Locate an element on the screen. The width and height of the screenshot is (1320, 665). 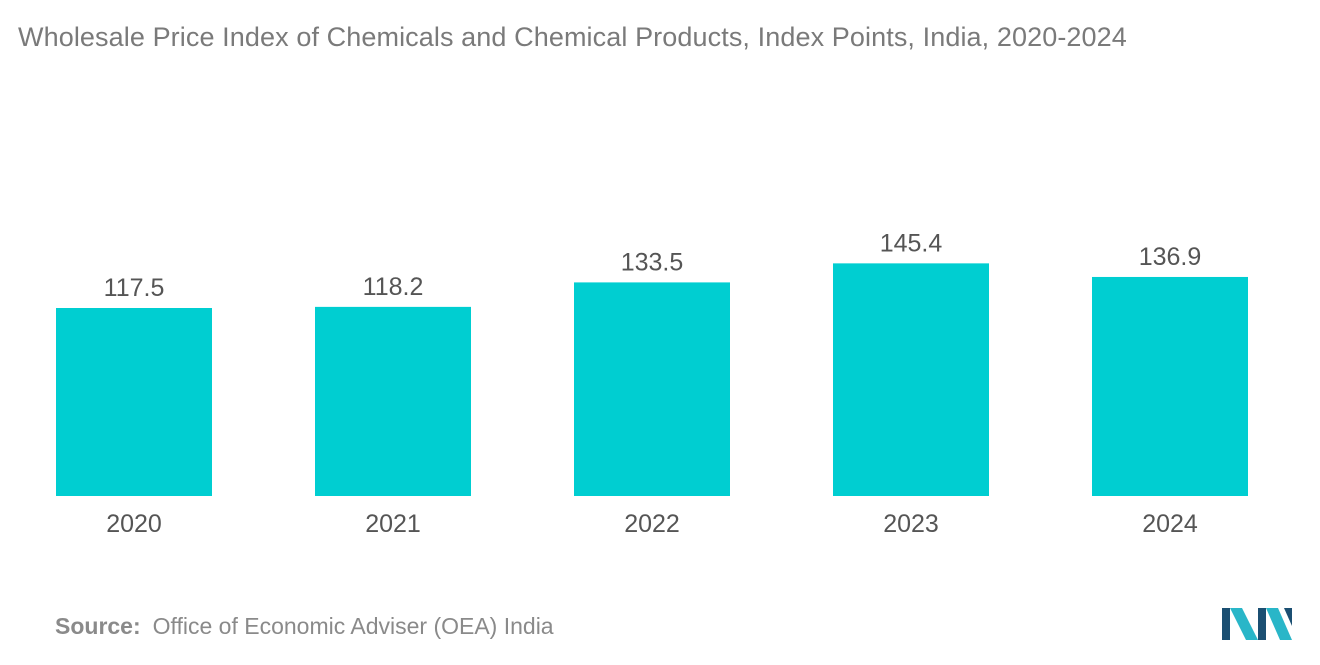
bar-2021 is located at coordinates (393, 401).